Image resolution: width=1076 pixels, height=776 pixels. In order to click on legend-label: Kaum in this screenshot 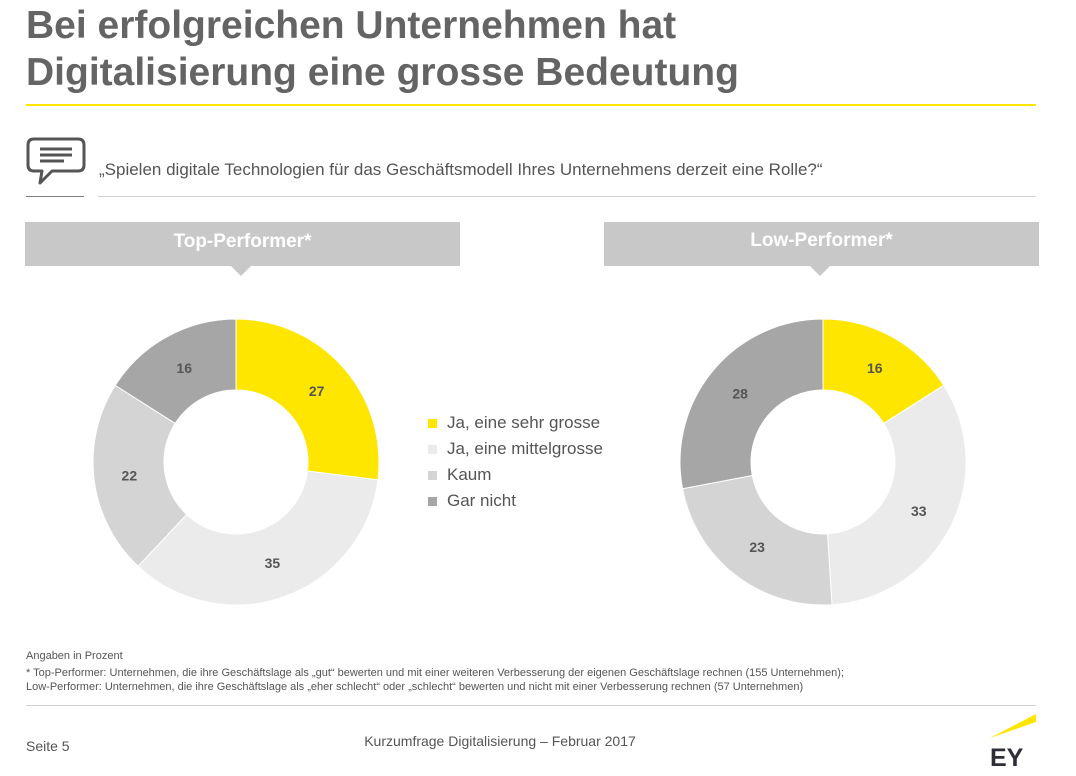, I will do `click(469, 474)`.